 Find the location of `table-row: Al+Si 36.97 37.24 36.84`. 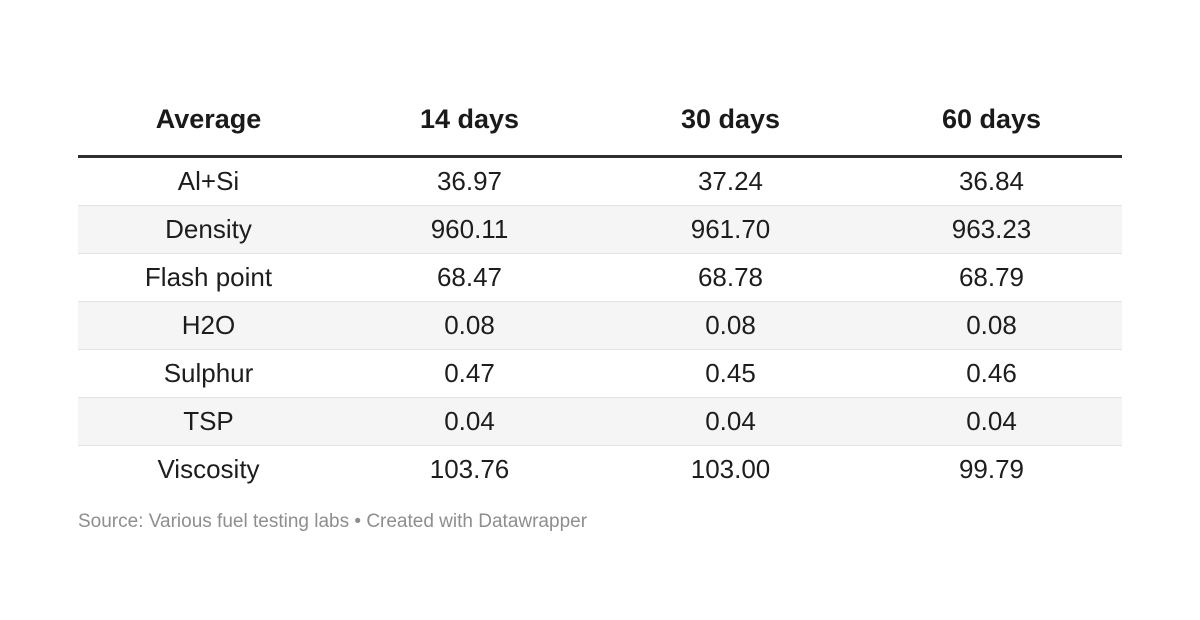

table-row: Al+Si 36.97 37.24 36.84 is located at coordinates (600, 181).